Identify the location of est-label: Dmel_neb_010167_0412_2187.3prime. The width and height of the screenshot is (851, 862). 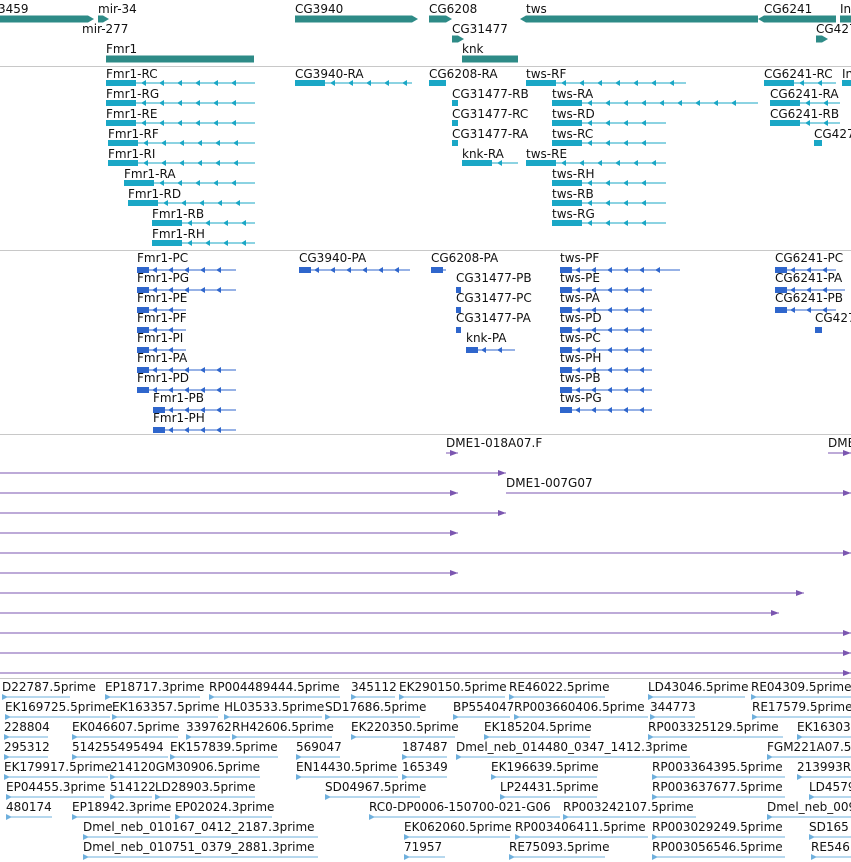
(199, 827).